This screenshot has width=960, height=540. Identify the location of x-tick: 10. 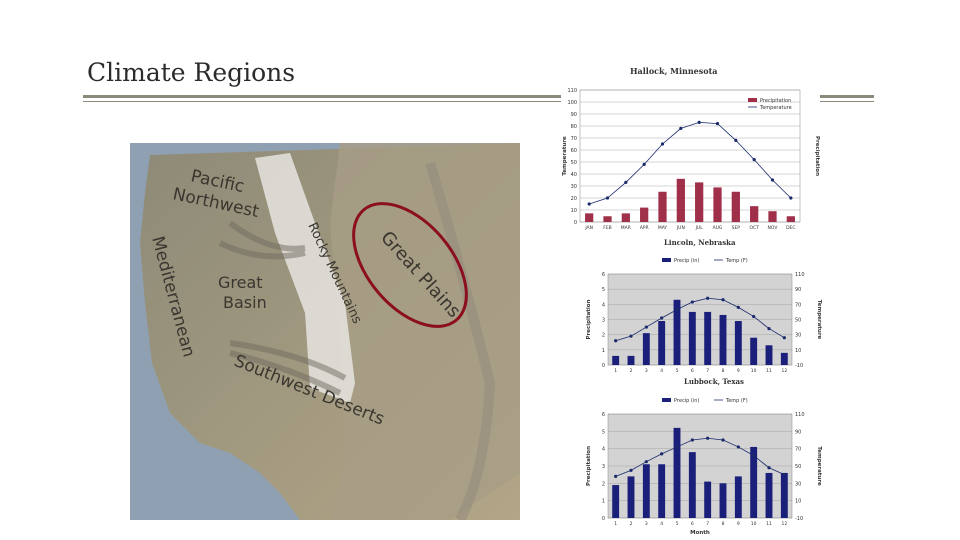
(754, 371).